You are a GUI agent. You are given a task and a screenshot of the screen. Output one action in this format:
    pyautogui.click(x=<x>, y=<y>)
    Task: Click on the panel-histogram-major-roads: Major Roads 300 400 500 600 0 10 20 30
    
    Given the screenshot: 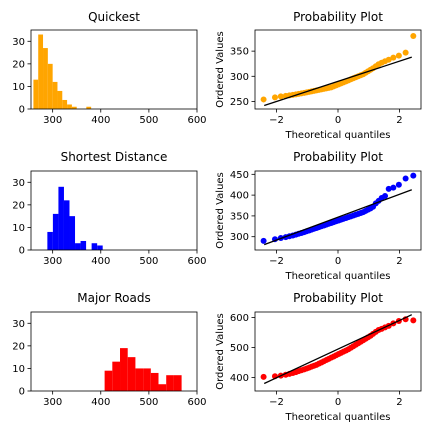 What is the action you would take?
    pyautogui.click(x=109, y=349)
    